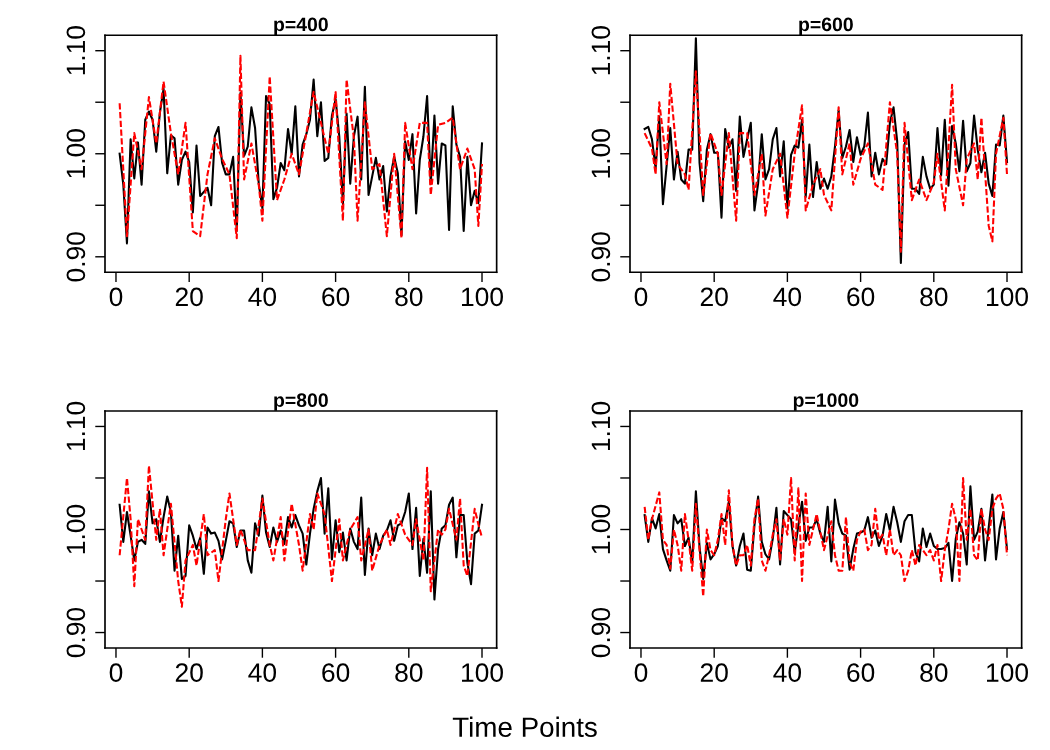 The image size is (1050, 750). I want to click on chart-title: p=600, so click(826, 26).